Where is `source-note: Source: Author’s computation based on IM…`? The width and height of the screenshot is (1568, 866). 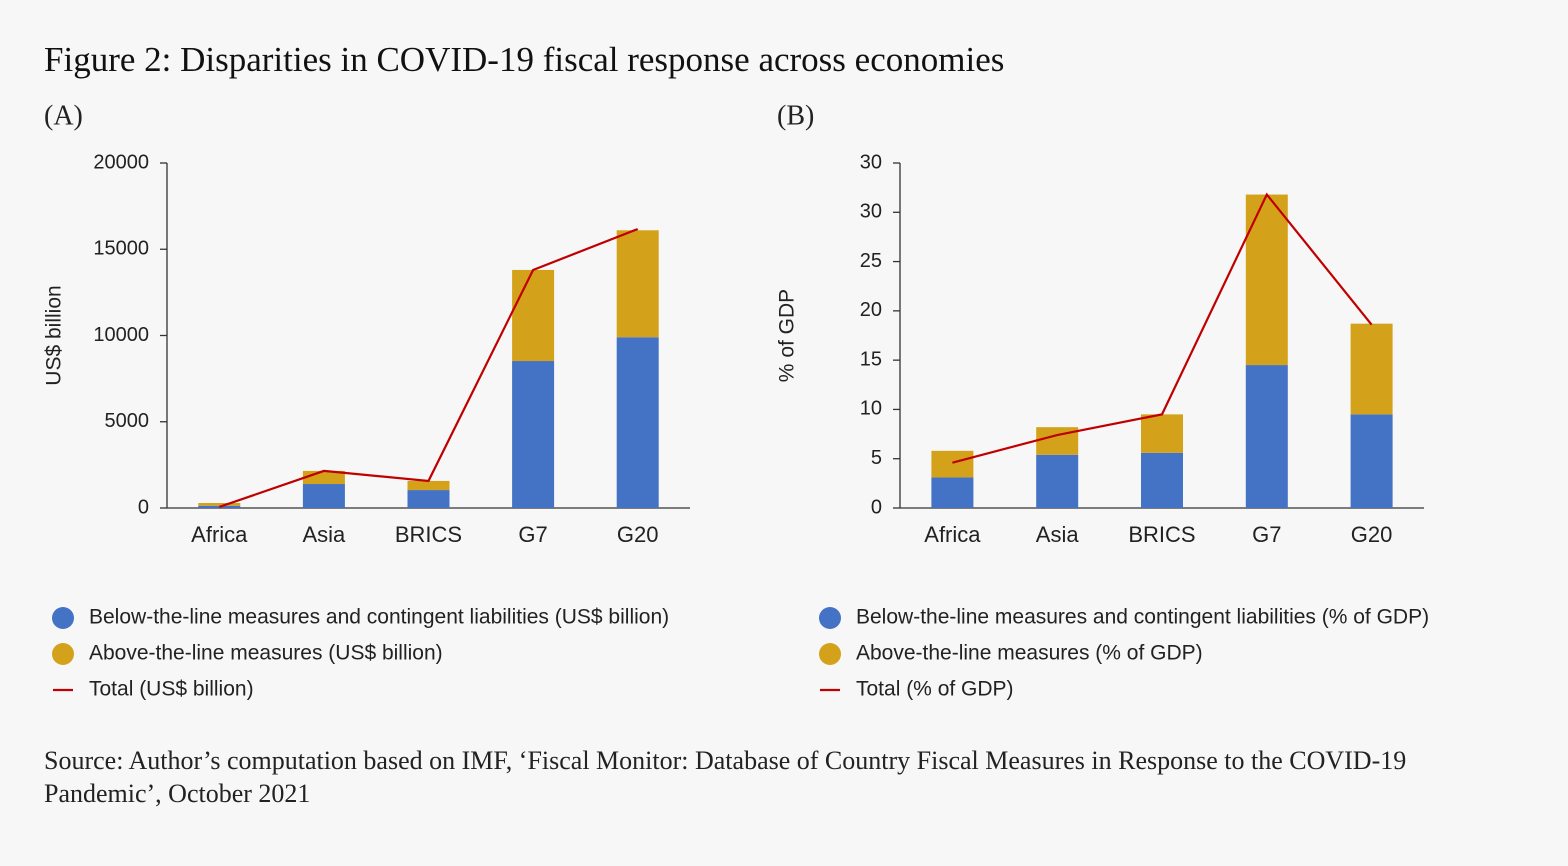 source-note: Source: Author’s computation based on IM… is located at coordinates (725, 777).